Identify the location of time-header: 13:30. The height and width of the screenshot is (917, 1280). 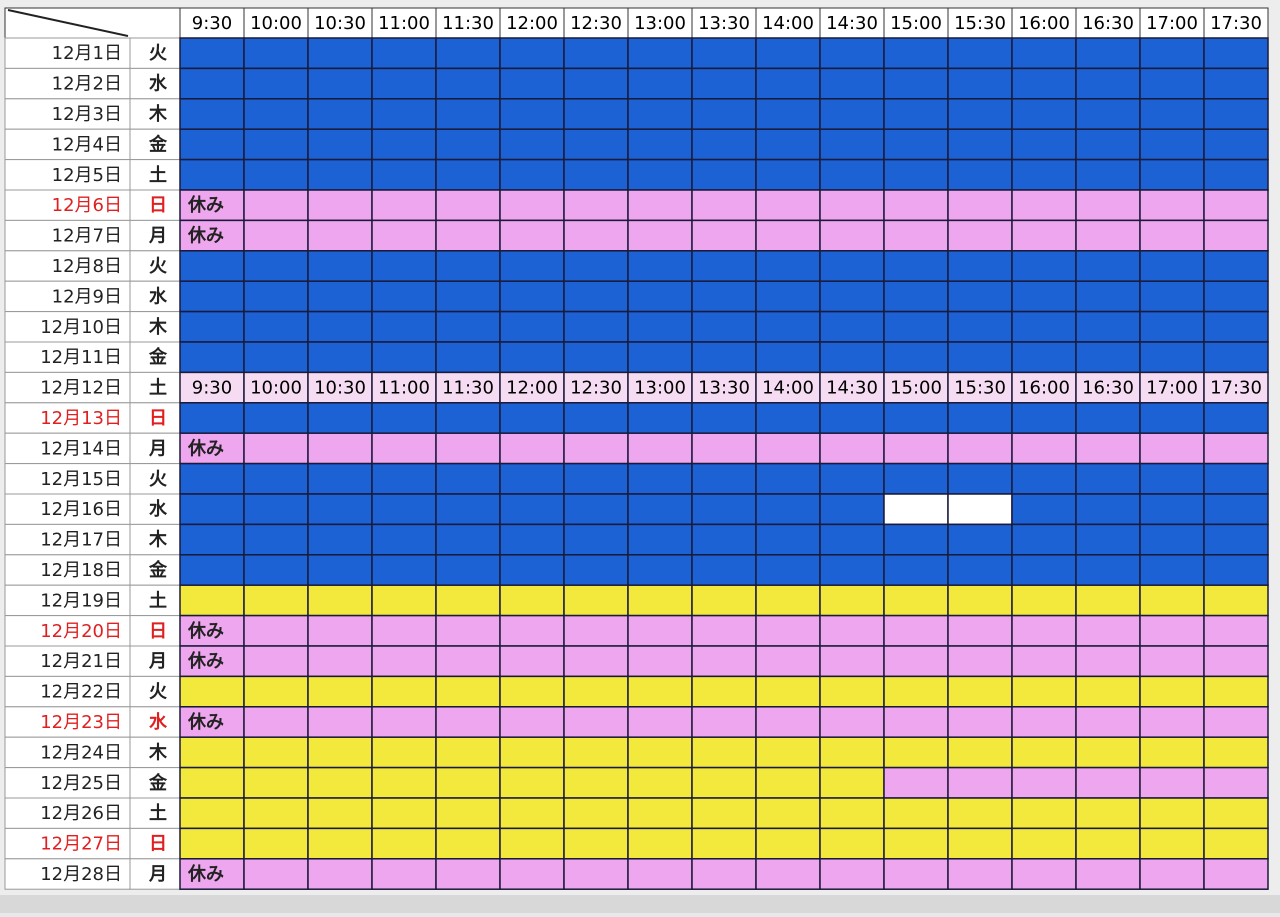
(724, 23).